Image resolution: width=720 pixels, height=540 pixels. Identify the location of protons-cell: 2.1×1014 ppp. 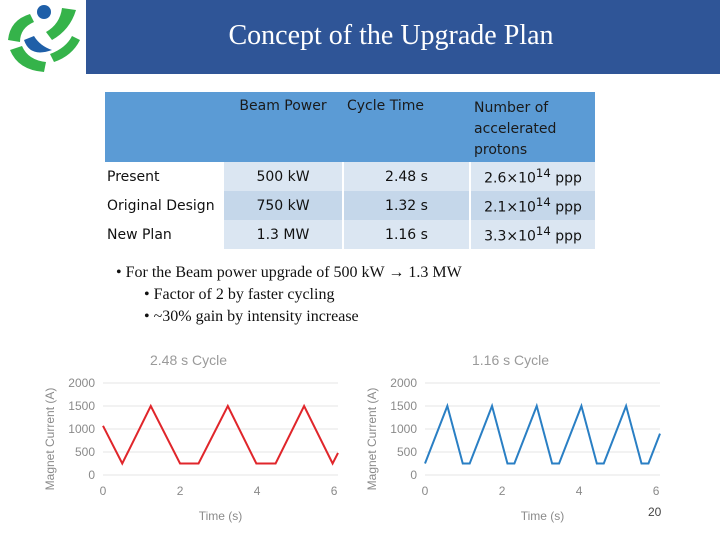
(532, 205).